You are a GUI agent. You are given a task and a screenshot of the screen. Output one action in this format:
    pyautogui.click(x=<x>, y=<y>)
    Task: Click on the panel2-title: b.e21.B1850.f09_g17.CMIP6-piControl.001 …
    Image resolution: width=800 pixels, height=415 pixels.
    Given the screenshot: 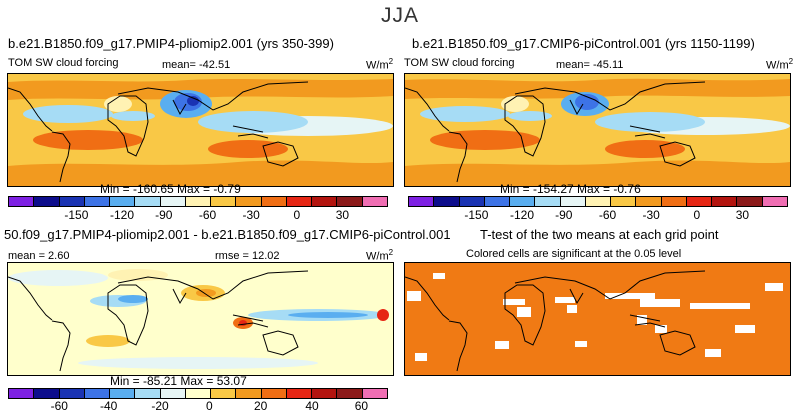 What is the action you would take?
    pyautogui.click(x=583, y=43)
    